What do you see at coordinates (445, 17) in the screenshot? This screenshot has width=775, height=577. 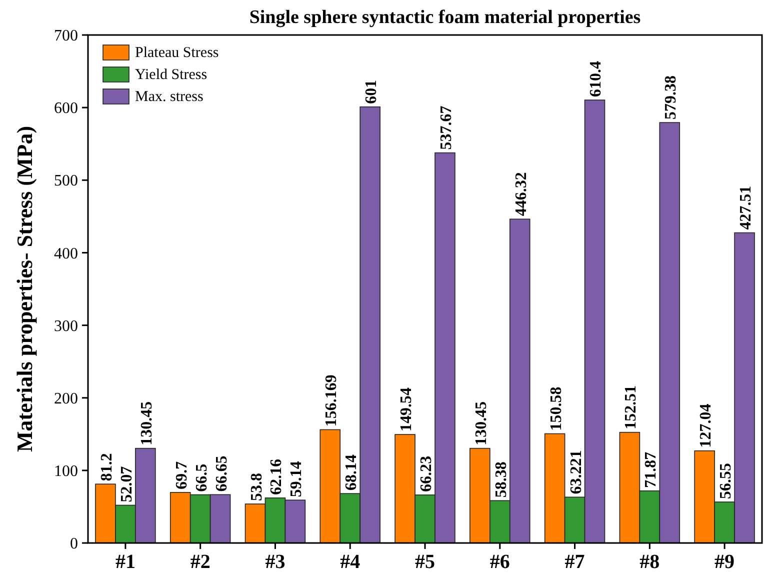 I see `chart-title: Single sphere syntactic foam material properties` at bounding box center [445, 17].